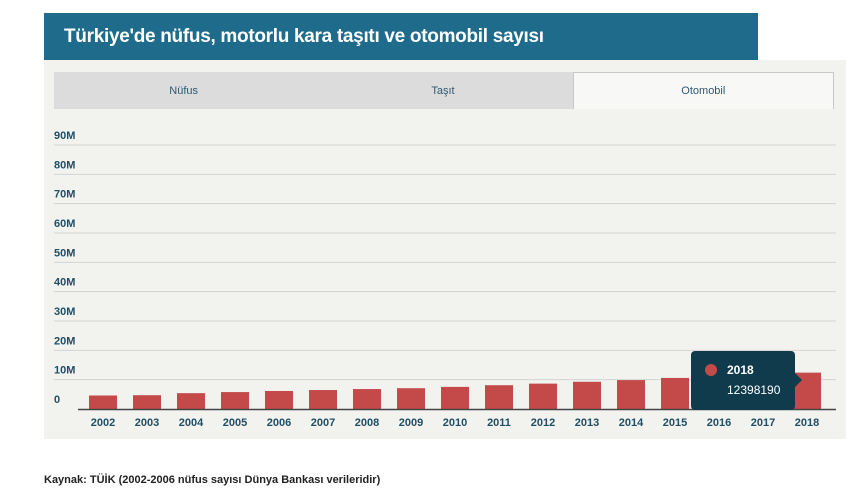  I want to click on y-tick-label: 80M, so click(64, 165).